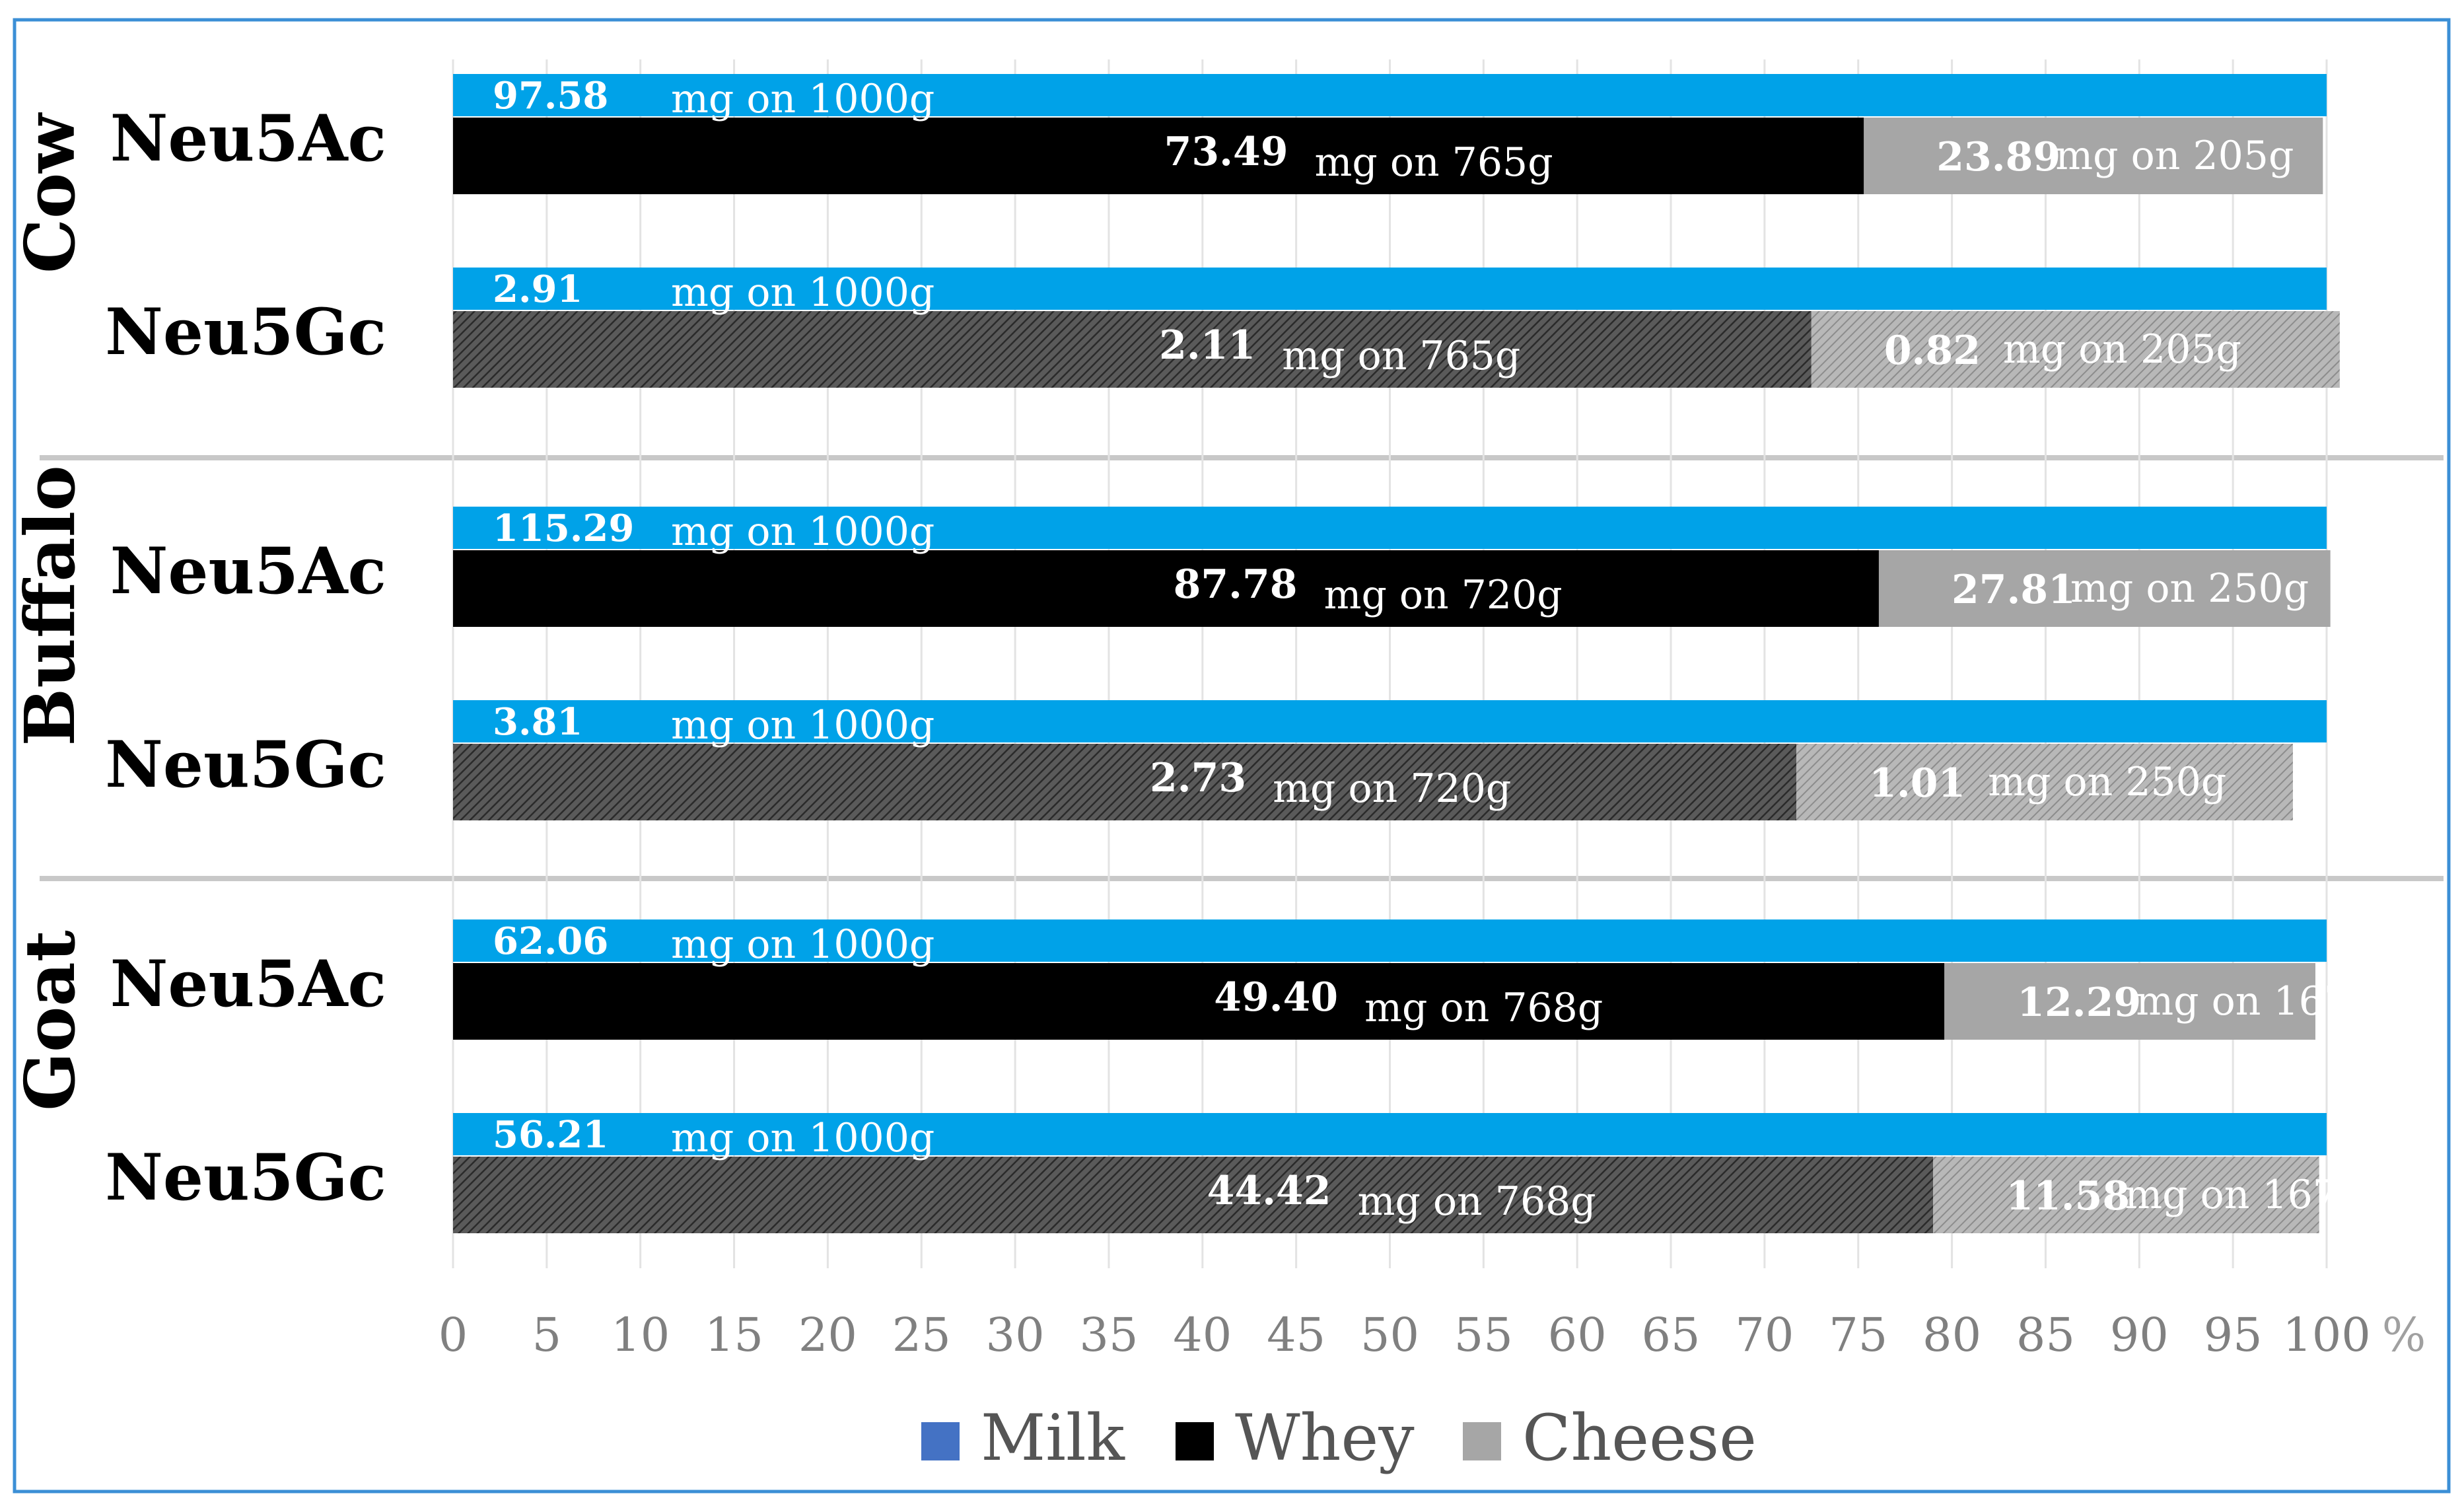  Describe the element at coordinates (1483, 1335) in the screenshot. I see `x-tick-label: 55` at that location.